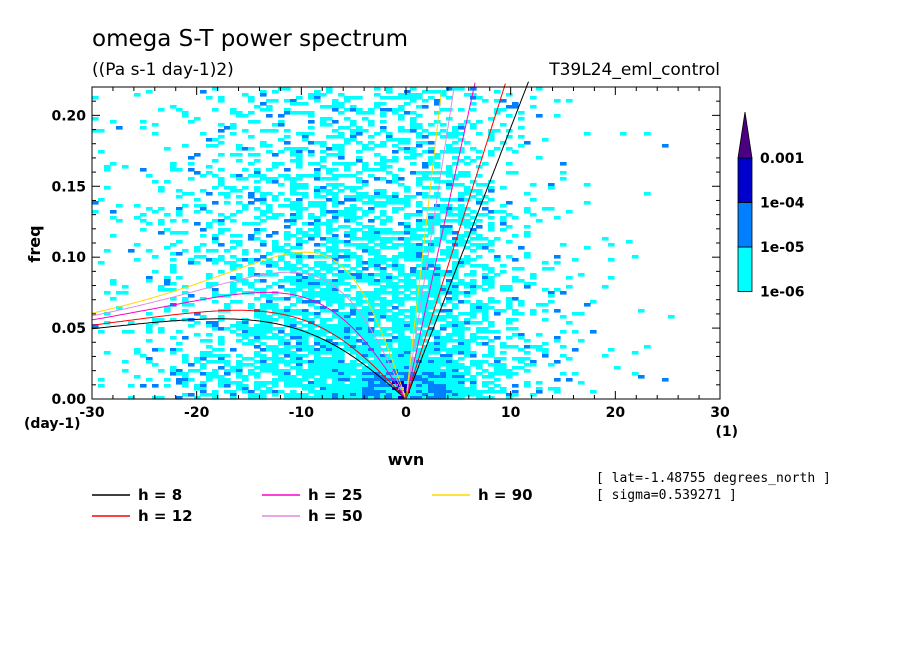 Image resolution: width=904 pixels, height=654 pixels. I want to click on legend-label: h = 25, so click(335, 495).